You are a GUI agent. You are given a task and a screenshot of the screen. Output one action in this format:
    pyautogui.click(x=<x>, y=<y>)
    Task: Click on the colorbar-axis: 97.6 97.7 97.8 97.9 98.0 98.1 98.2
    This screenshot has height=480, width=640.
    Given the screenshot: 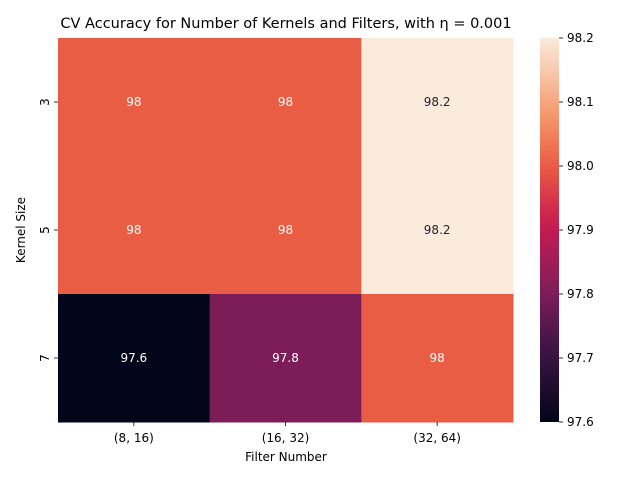 What is the action you would take?
    pyautogui.click(x=576, y=230)
    